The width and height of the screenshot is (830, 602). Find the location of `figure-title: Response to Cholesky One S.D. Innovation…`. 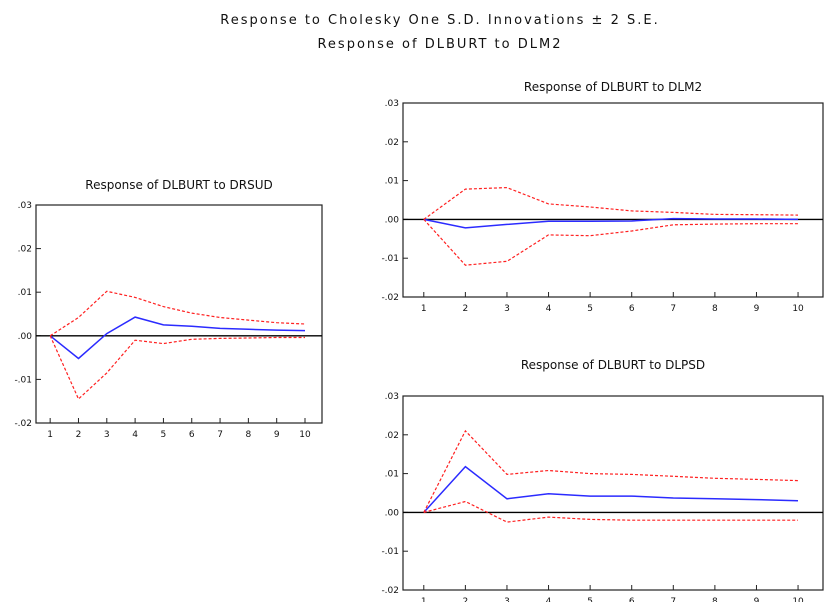

figure-title: Response to Cholesky One S.D. Innovation… is located at coordinates (440, 20).